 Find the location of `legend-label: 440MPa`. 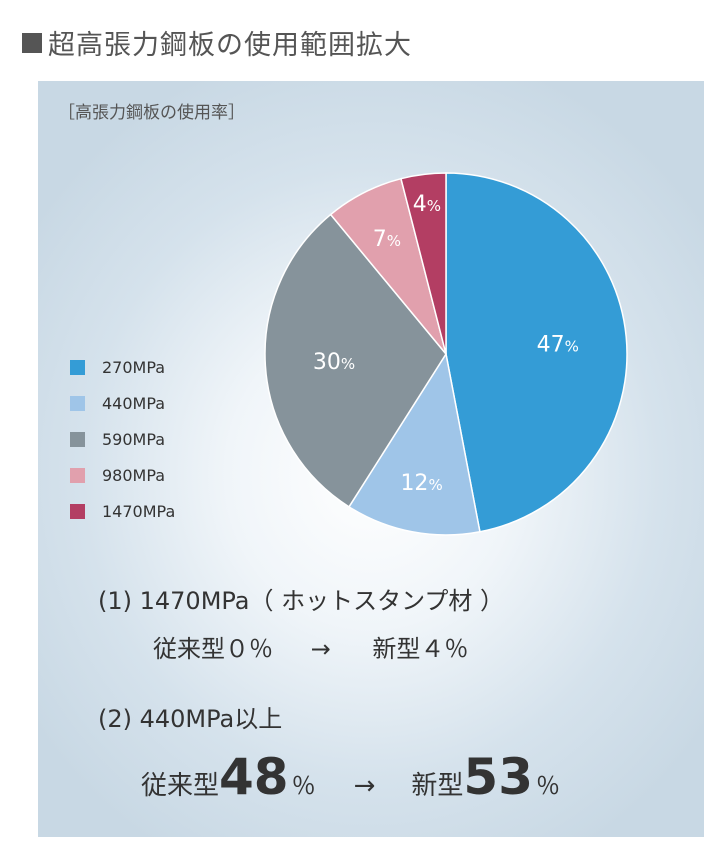

legend-label: 440MPa is located at coordinates (134, 403).